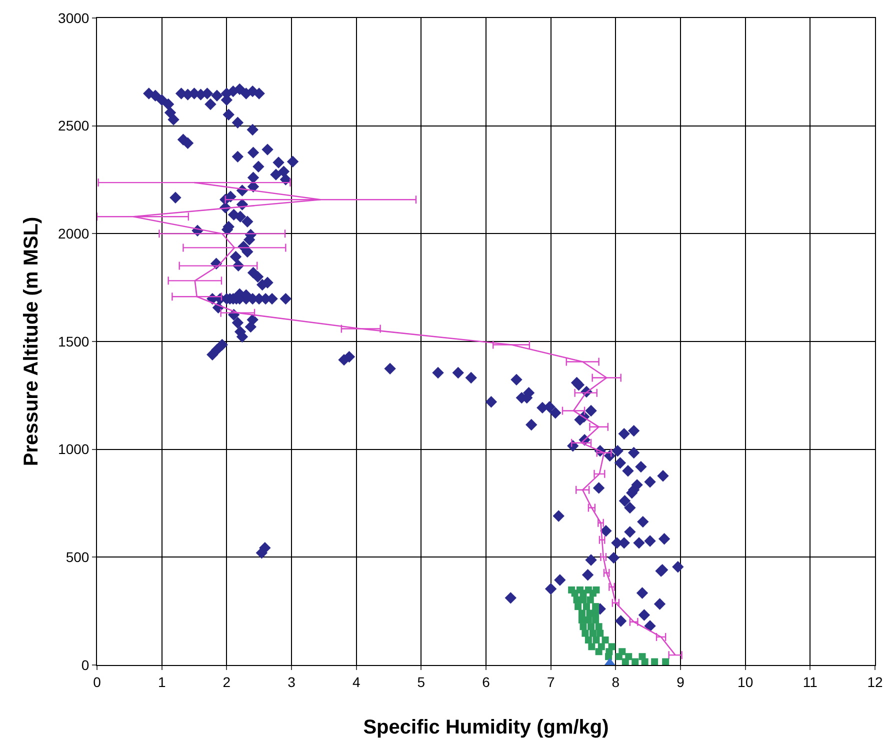 The image size is (886, 756). I want to click on y-tick-label: 1000, so click(74, 449).